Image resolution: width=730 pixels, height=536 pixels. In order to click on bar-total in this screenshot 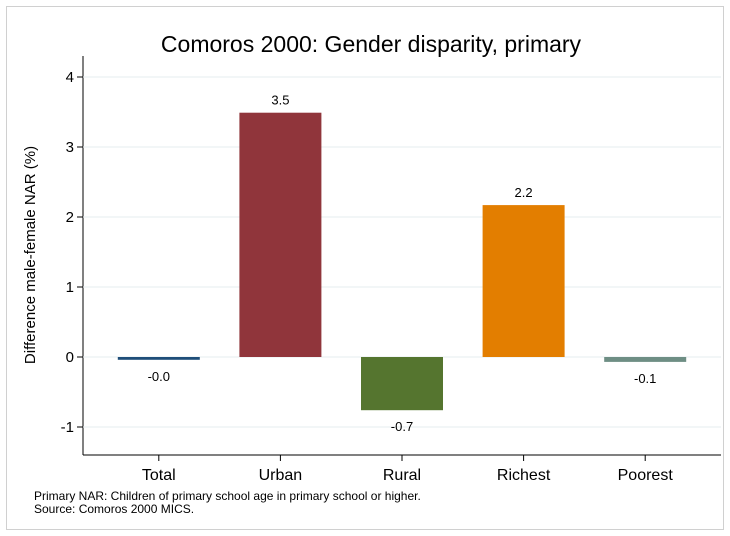, I will do `click(158, 358)`.